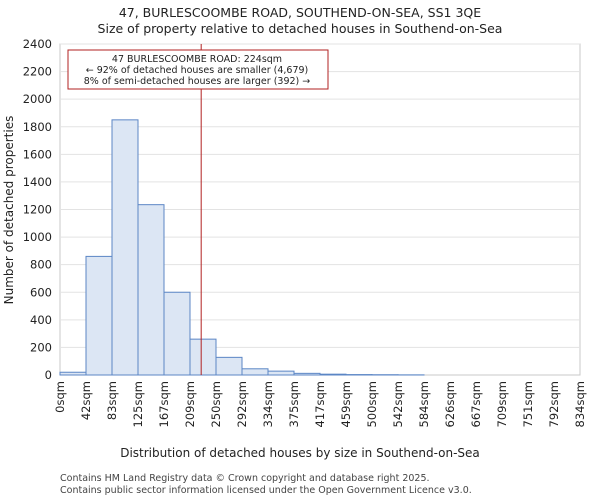 This screenshot has width=600, height=500. What do you see at coordinates (41, 320) in the screenshot?
I see `y-tick-label: 400` at bounding box center [41, 320].